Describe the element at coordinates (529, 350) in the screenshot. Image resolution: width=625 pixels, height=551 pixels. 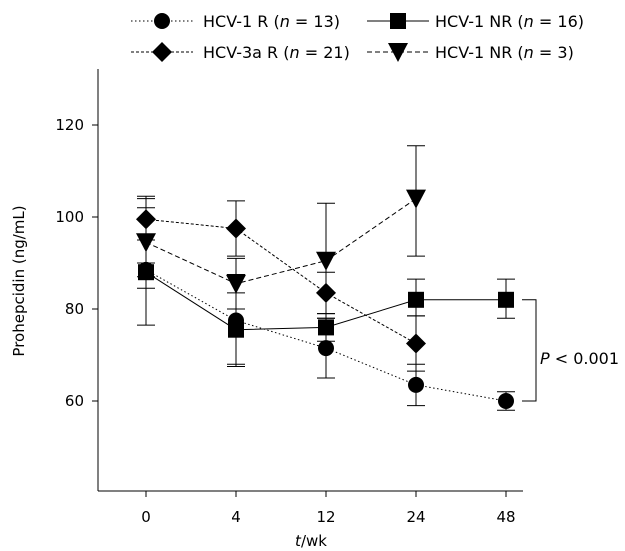
I see `significance-bracket` at that location.